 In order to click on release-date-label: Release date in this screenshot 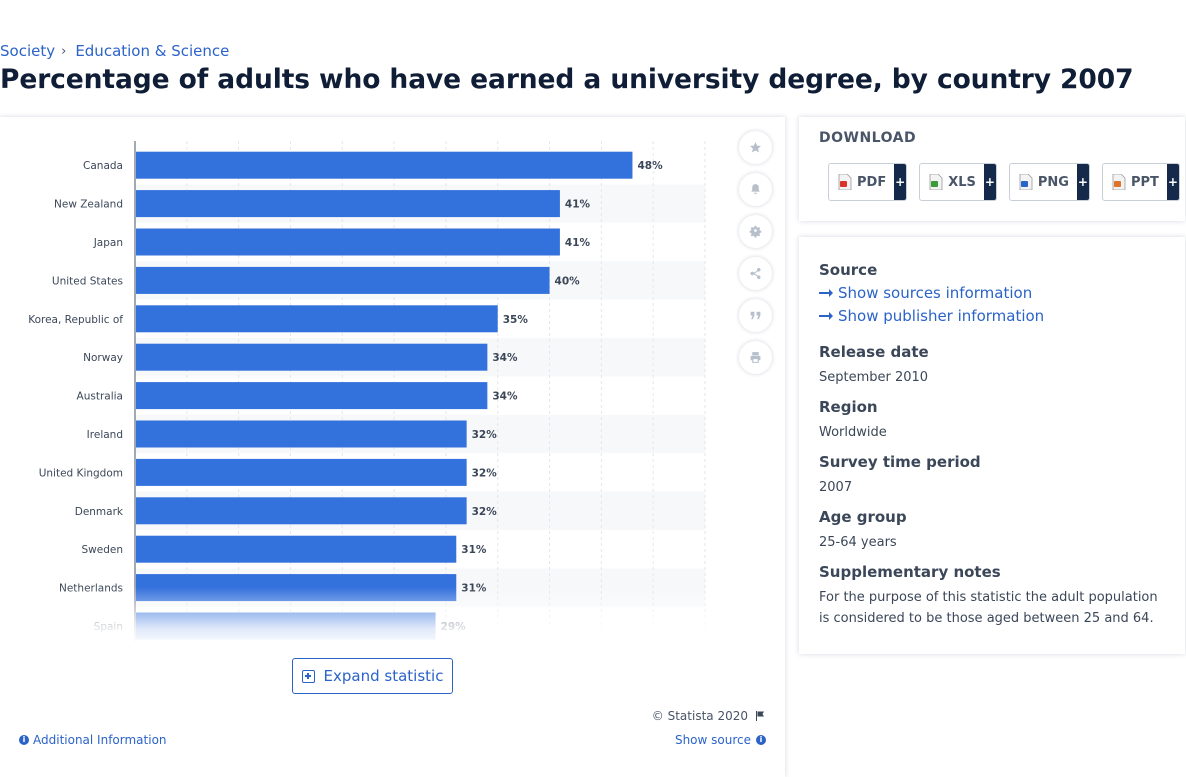, I will do `click(874, 352)`.